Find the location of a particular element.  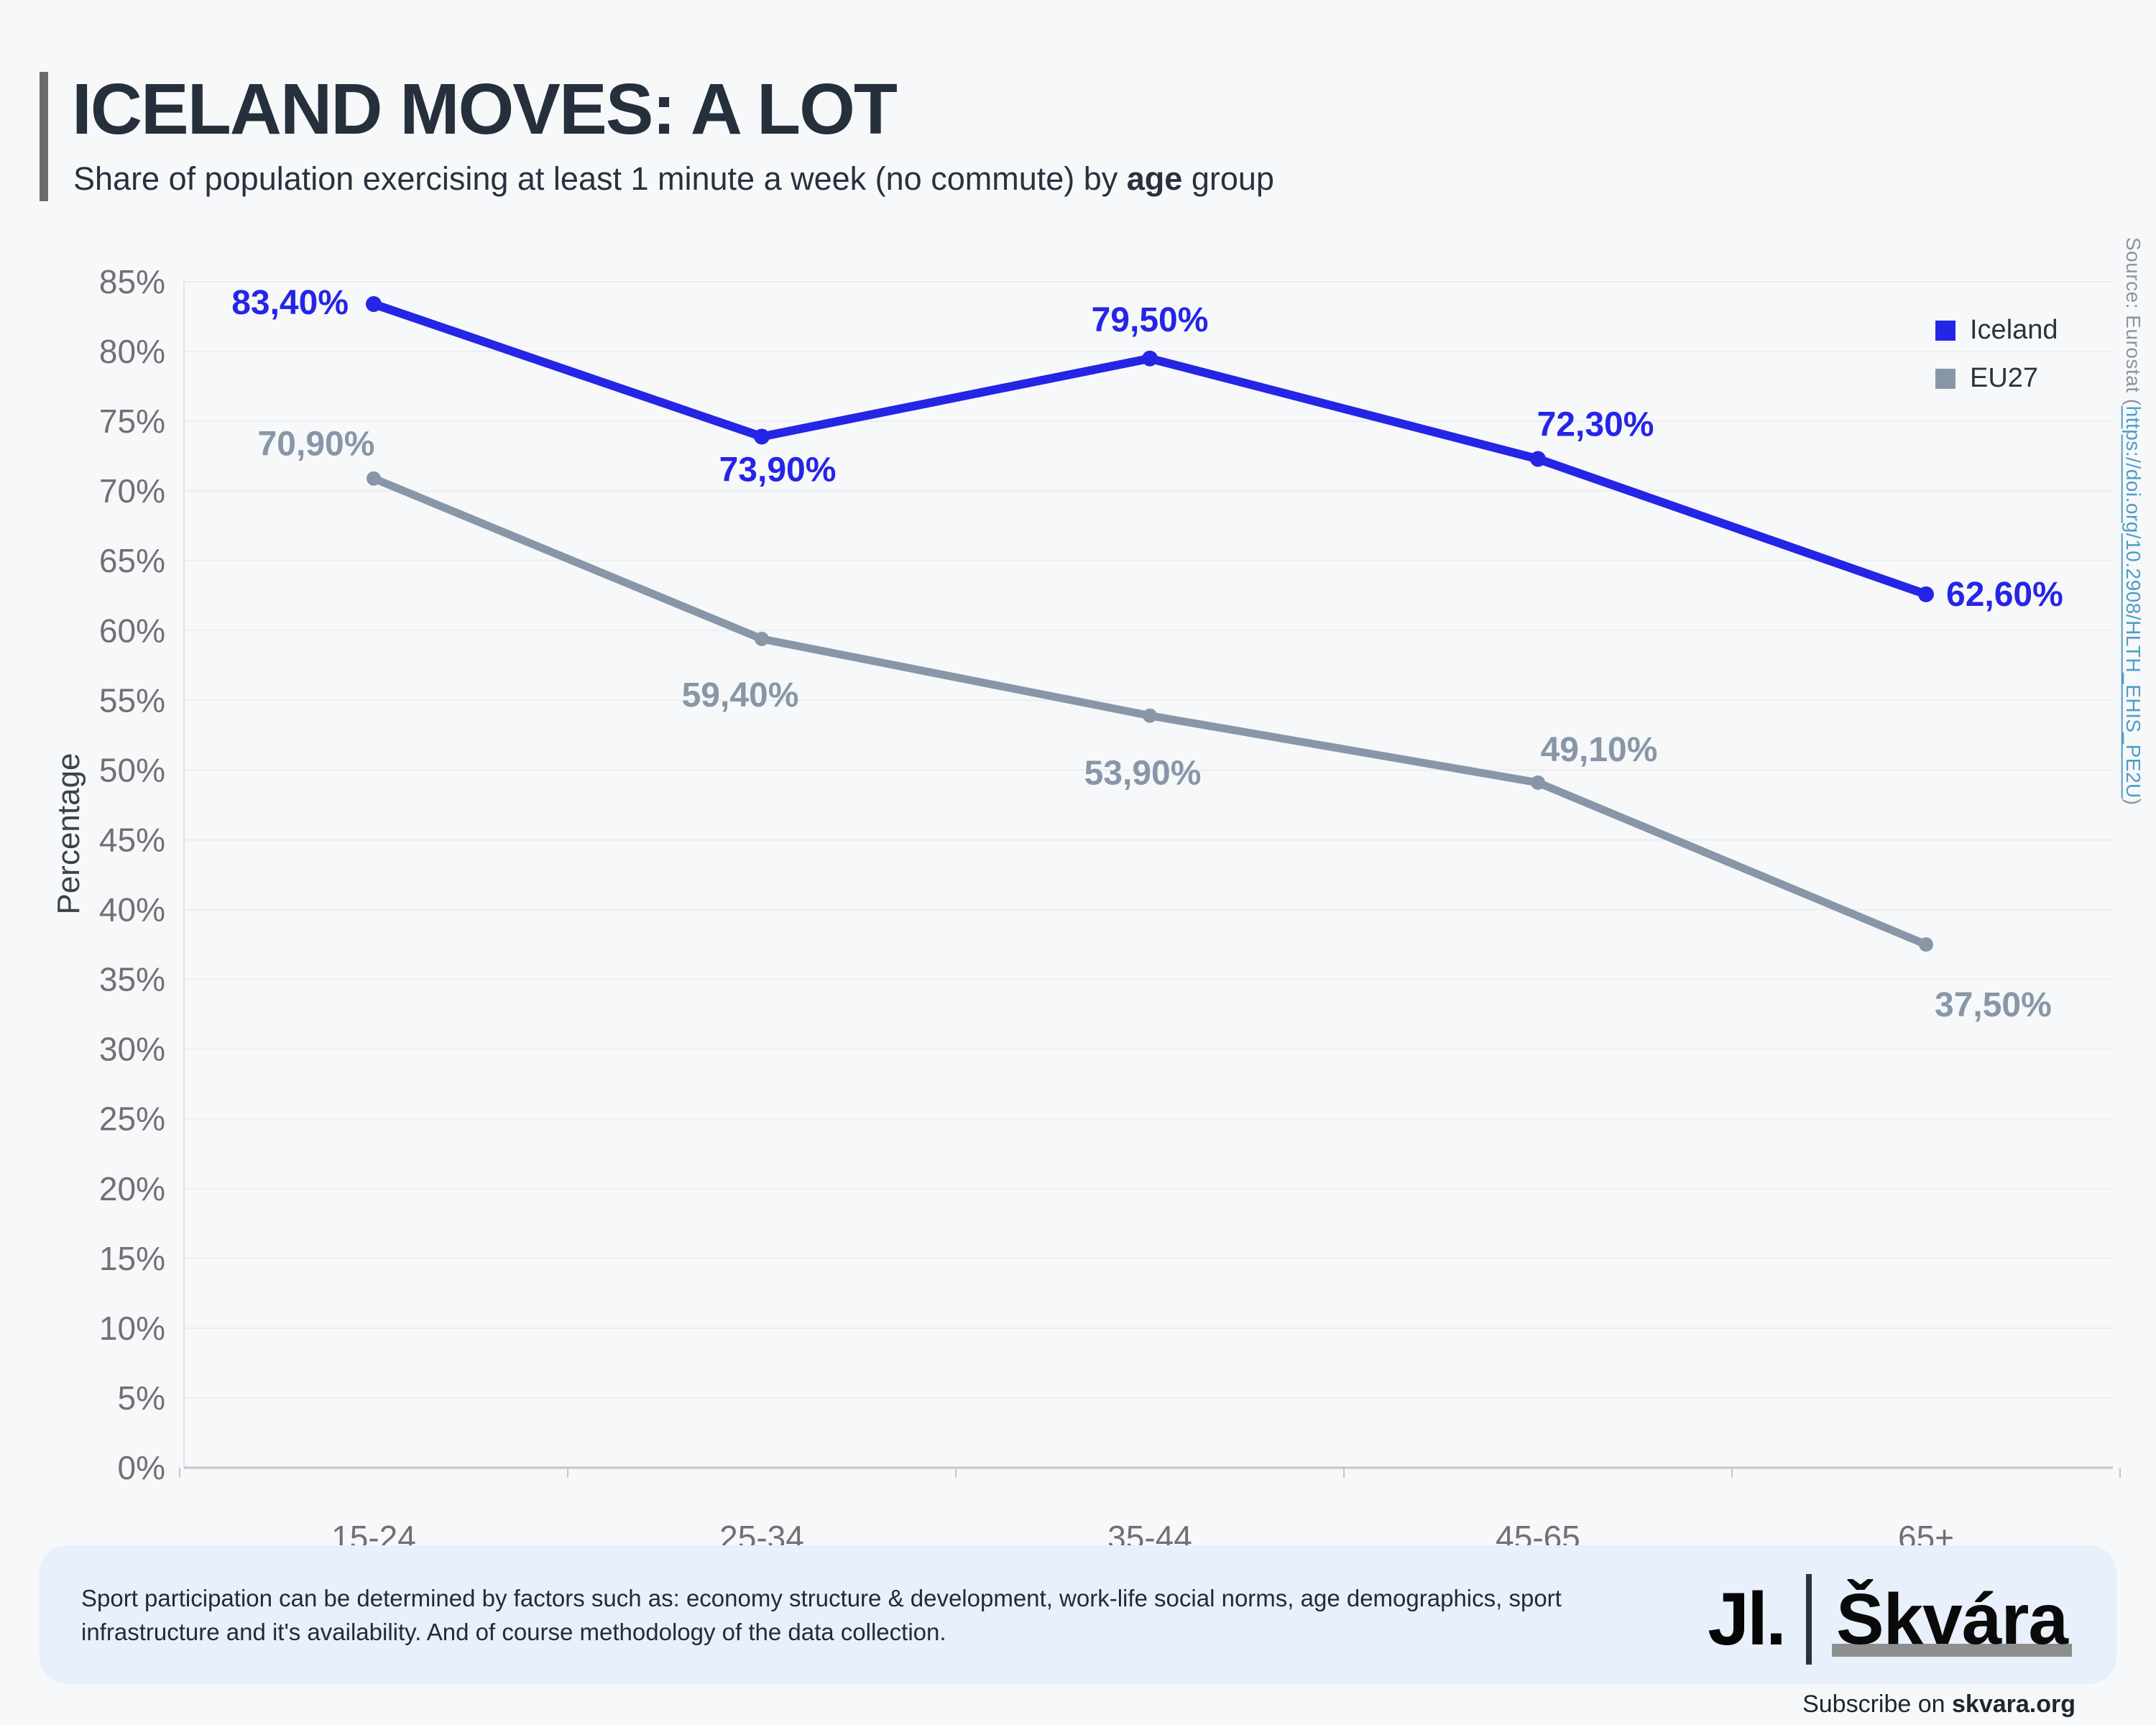

legend-item-eu27: EU27 is located at coordinates (1997, 378).